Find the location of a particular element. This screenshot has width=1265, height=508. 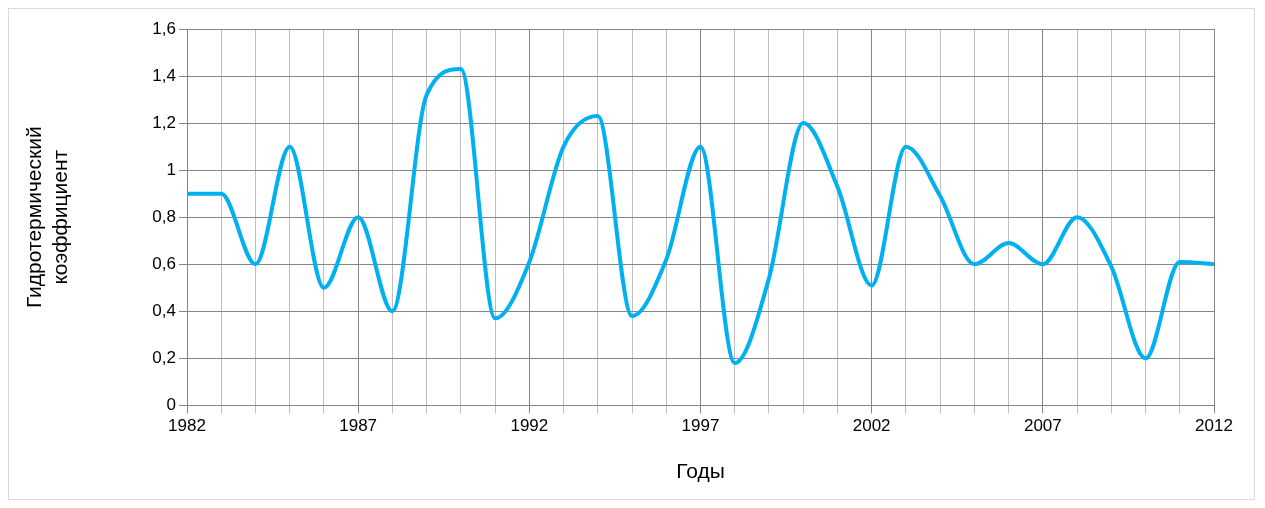

y-tick-label: 1,6 is located at coordinates (164, 28).